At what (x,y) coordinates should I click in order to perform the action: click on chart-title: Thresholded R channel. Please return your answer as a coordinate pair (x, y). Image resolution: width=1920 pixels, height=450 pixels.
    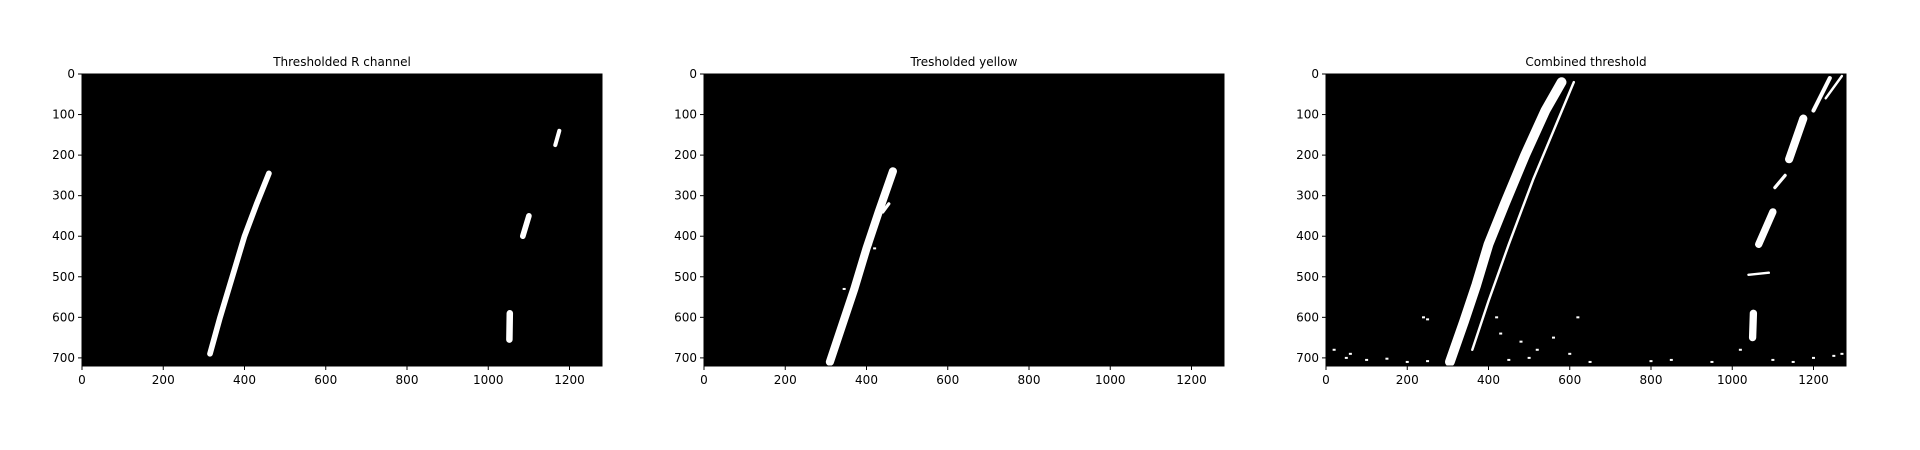
    Looking at the image, I should click on (341, 62).